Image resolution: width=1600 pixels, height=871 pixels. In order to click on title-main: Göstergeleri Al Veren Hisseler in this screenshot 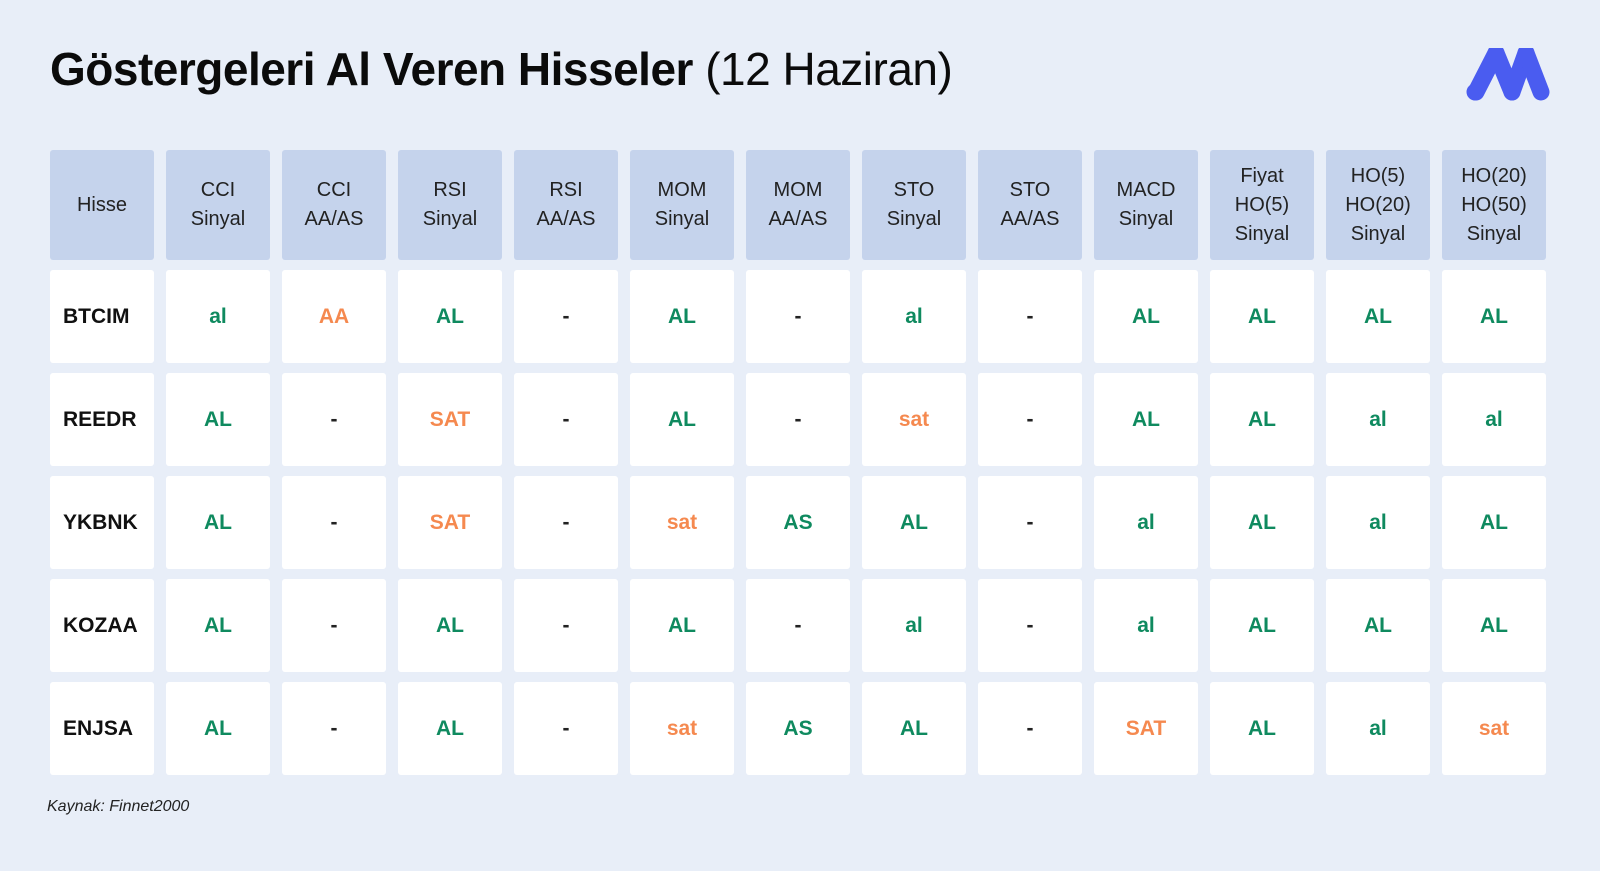, I will do `click(371, 69)`.